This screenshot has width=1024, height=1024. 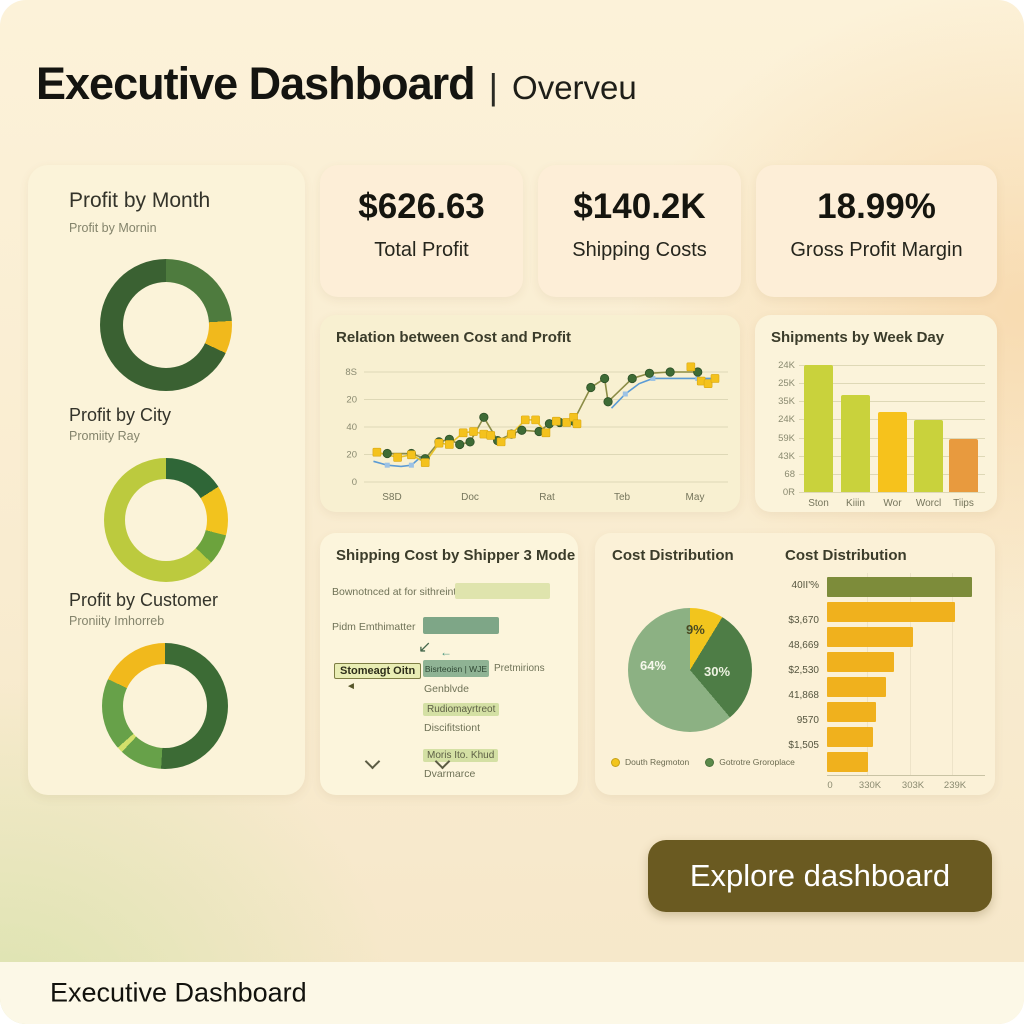 What do you see at coordinates (574, 87) in the screenshot?
I see `page-subtitle: Overveu` at bounding box center [574, 87].